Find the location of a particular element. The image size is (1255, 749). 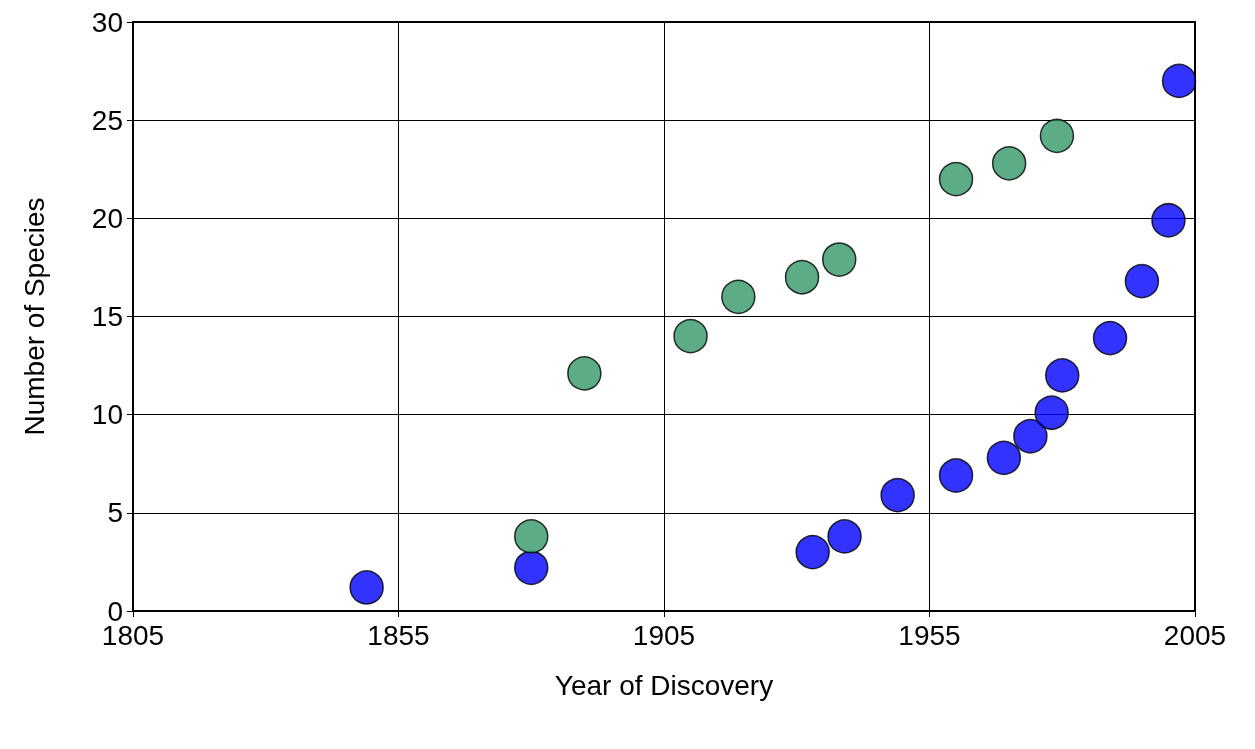

y-tick-label: 20 is located at coordinates (107, 218).